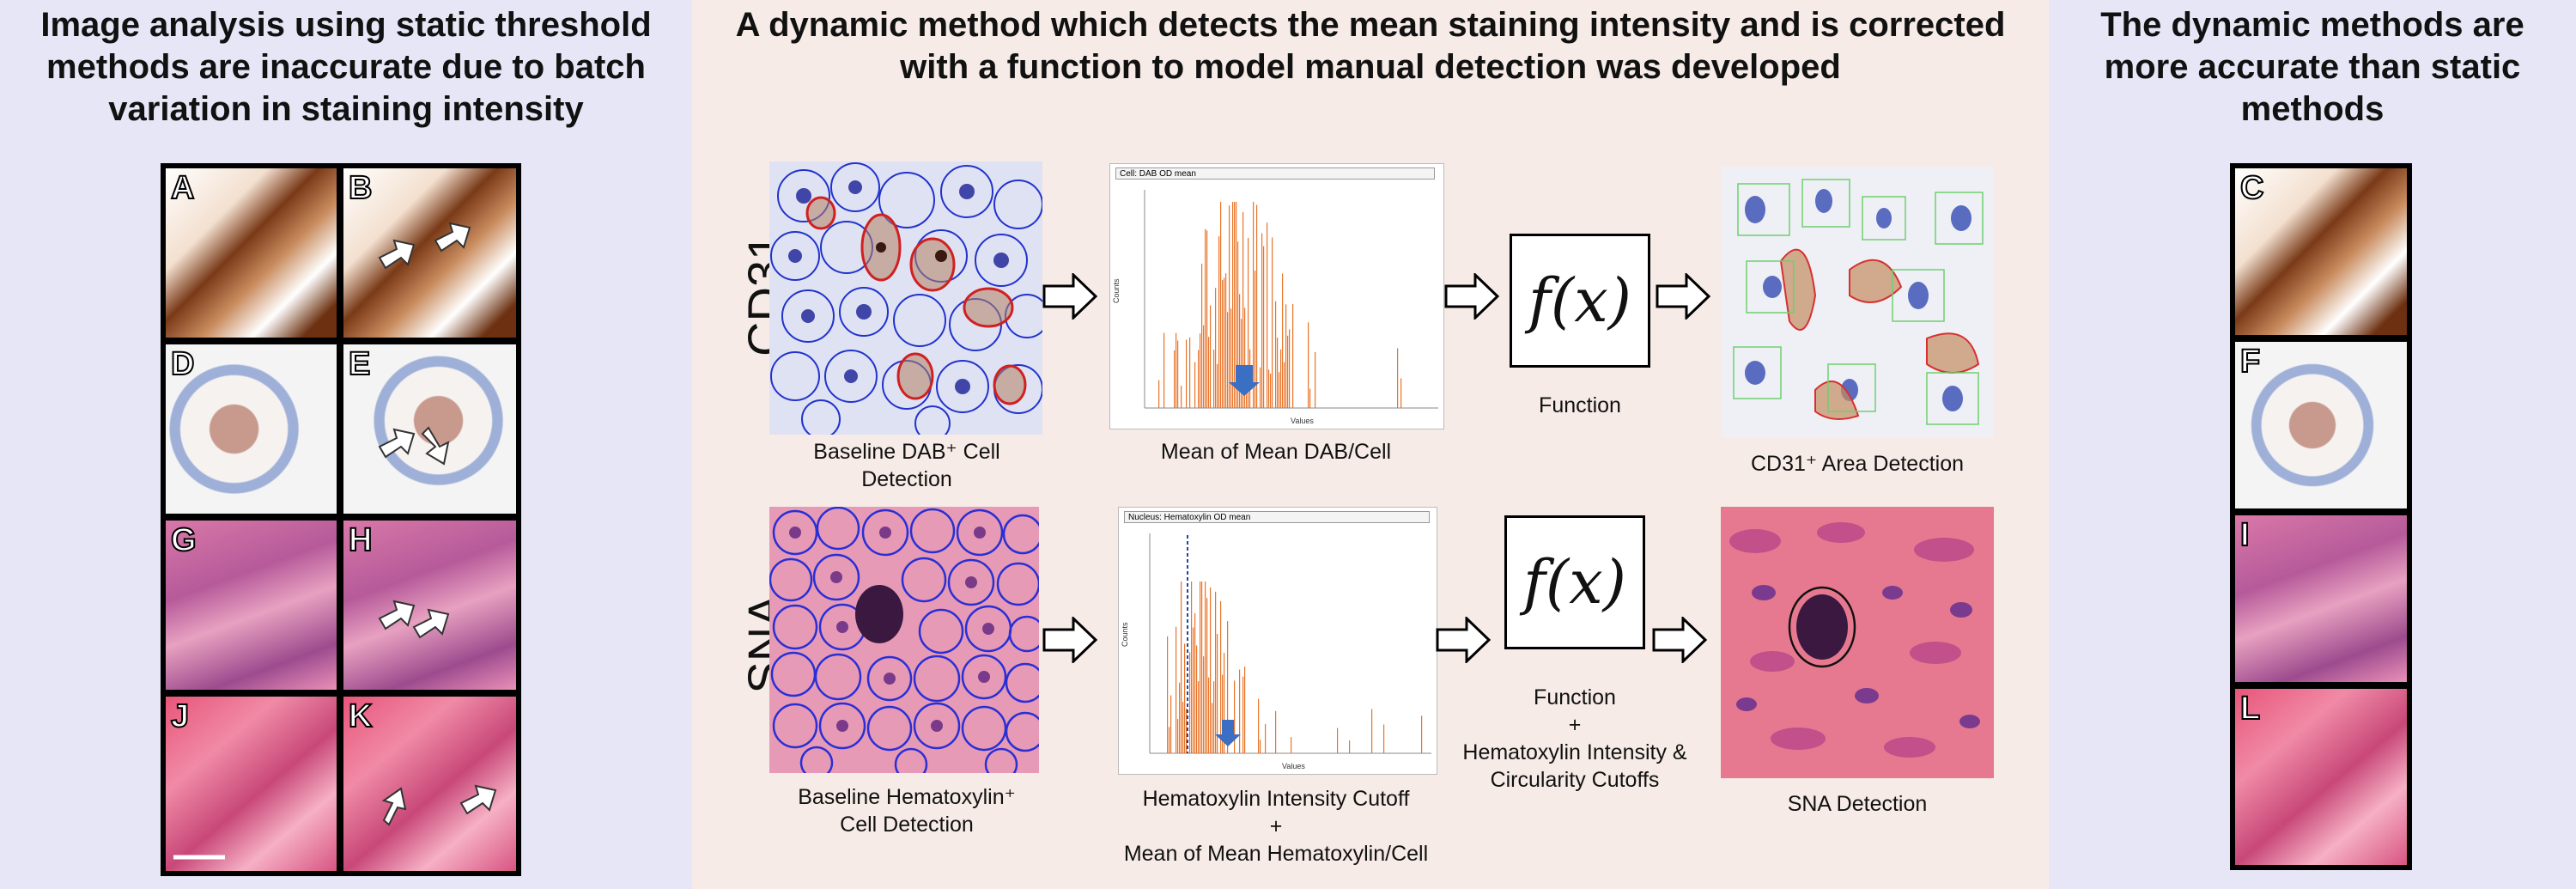  I want to click on tile-f: F, so click(2321, 425).